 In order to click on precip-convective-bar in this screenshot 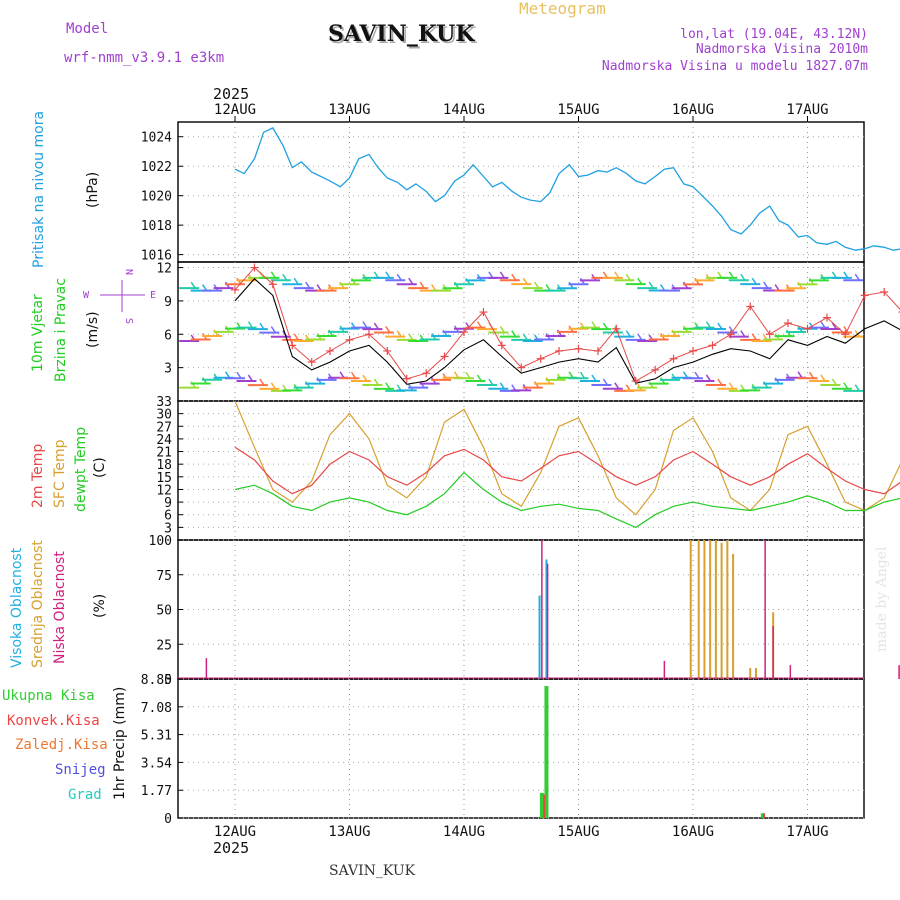, I will do `click(763, 815)`.